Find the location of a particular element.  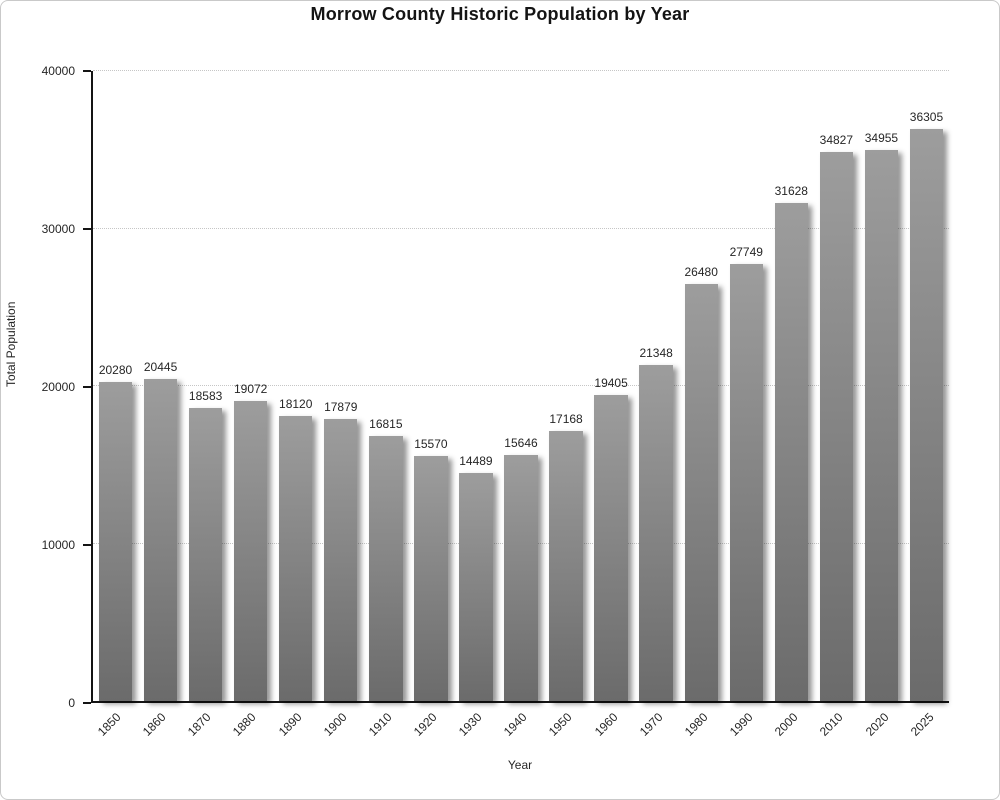

x-tick-label-text: 1910 is located at coordinates (380, 724).